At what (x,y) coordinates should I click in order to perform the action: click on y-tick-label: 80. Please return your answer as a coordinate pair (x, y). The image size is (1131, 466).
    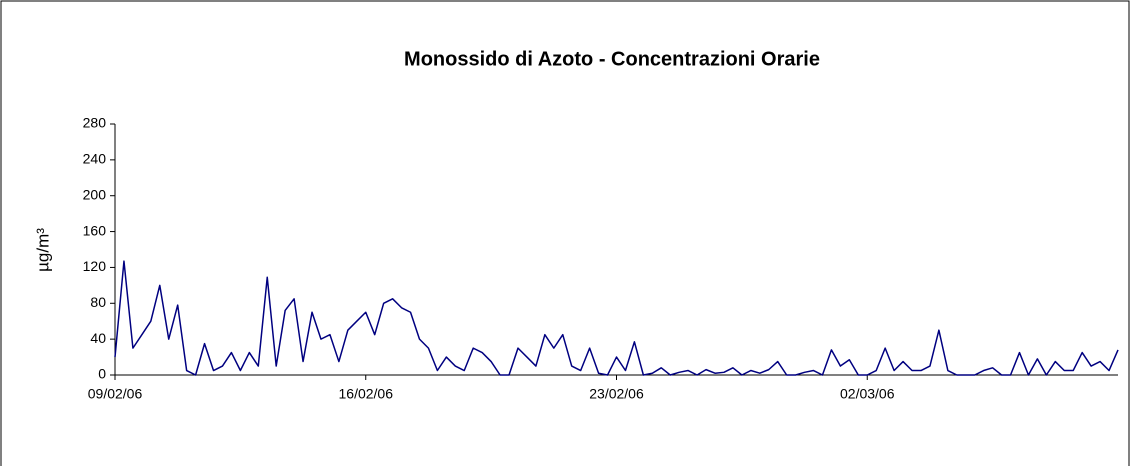
    Looking at the image, I should click on (98, 302).